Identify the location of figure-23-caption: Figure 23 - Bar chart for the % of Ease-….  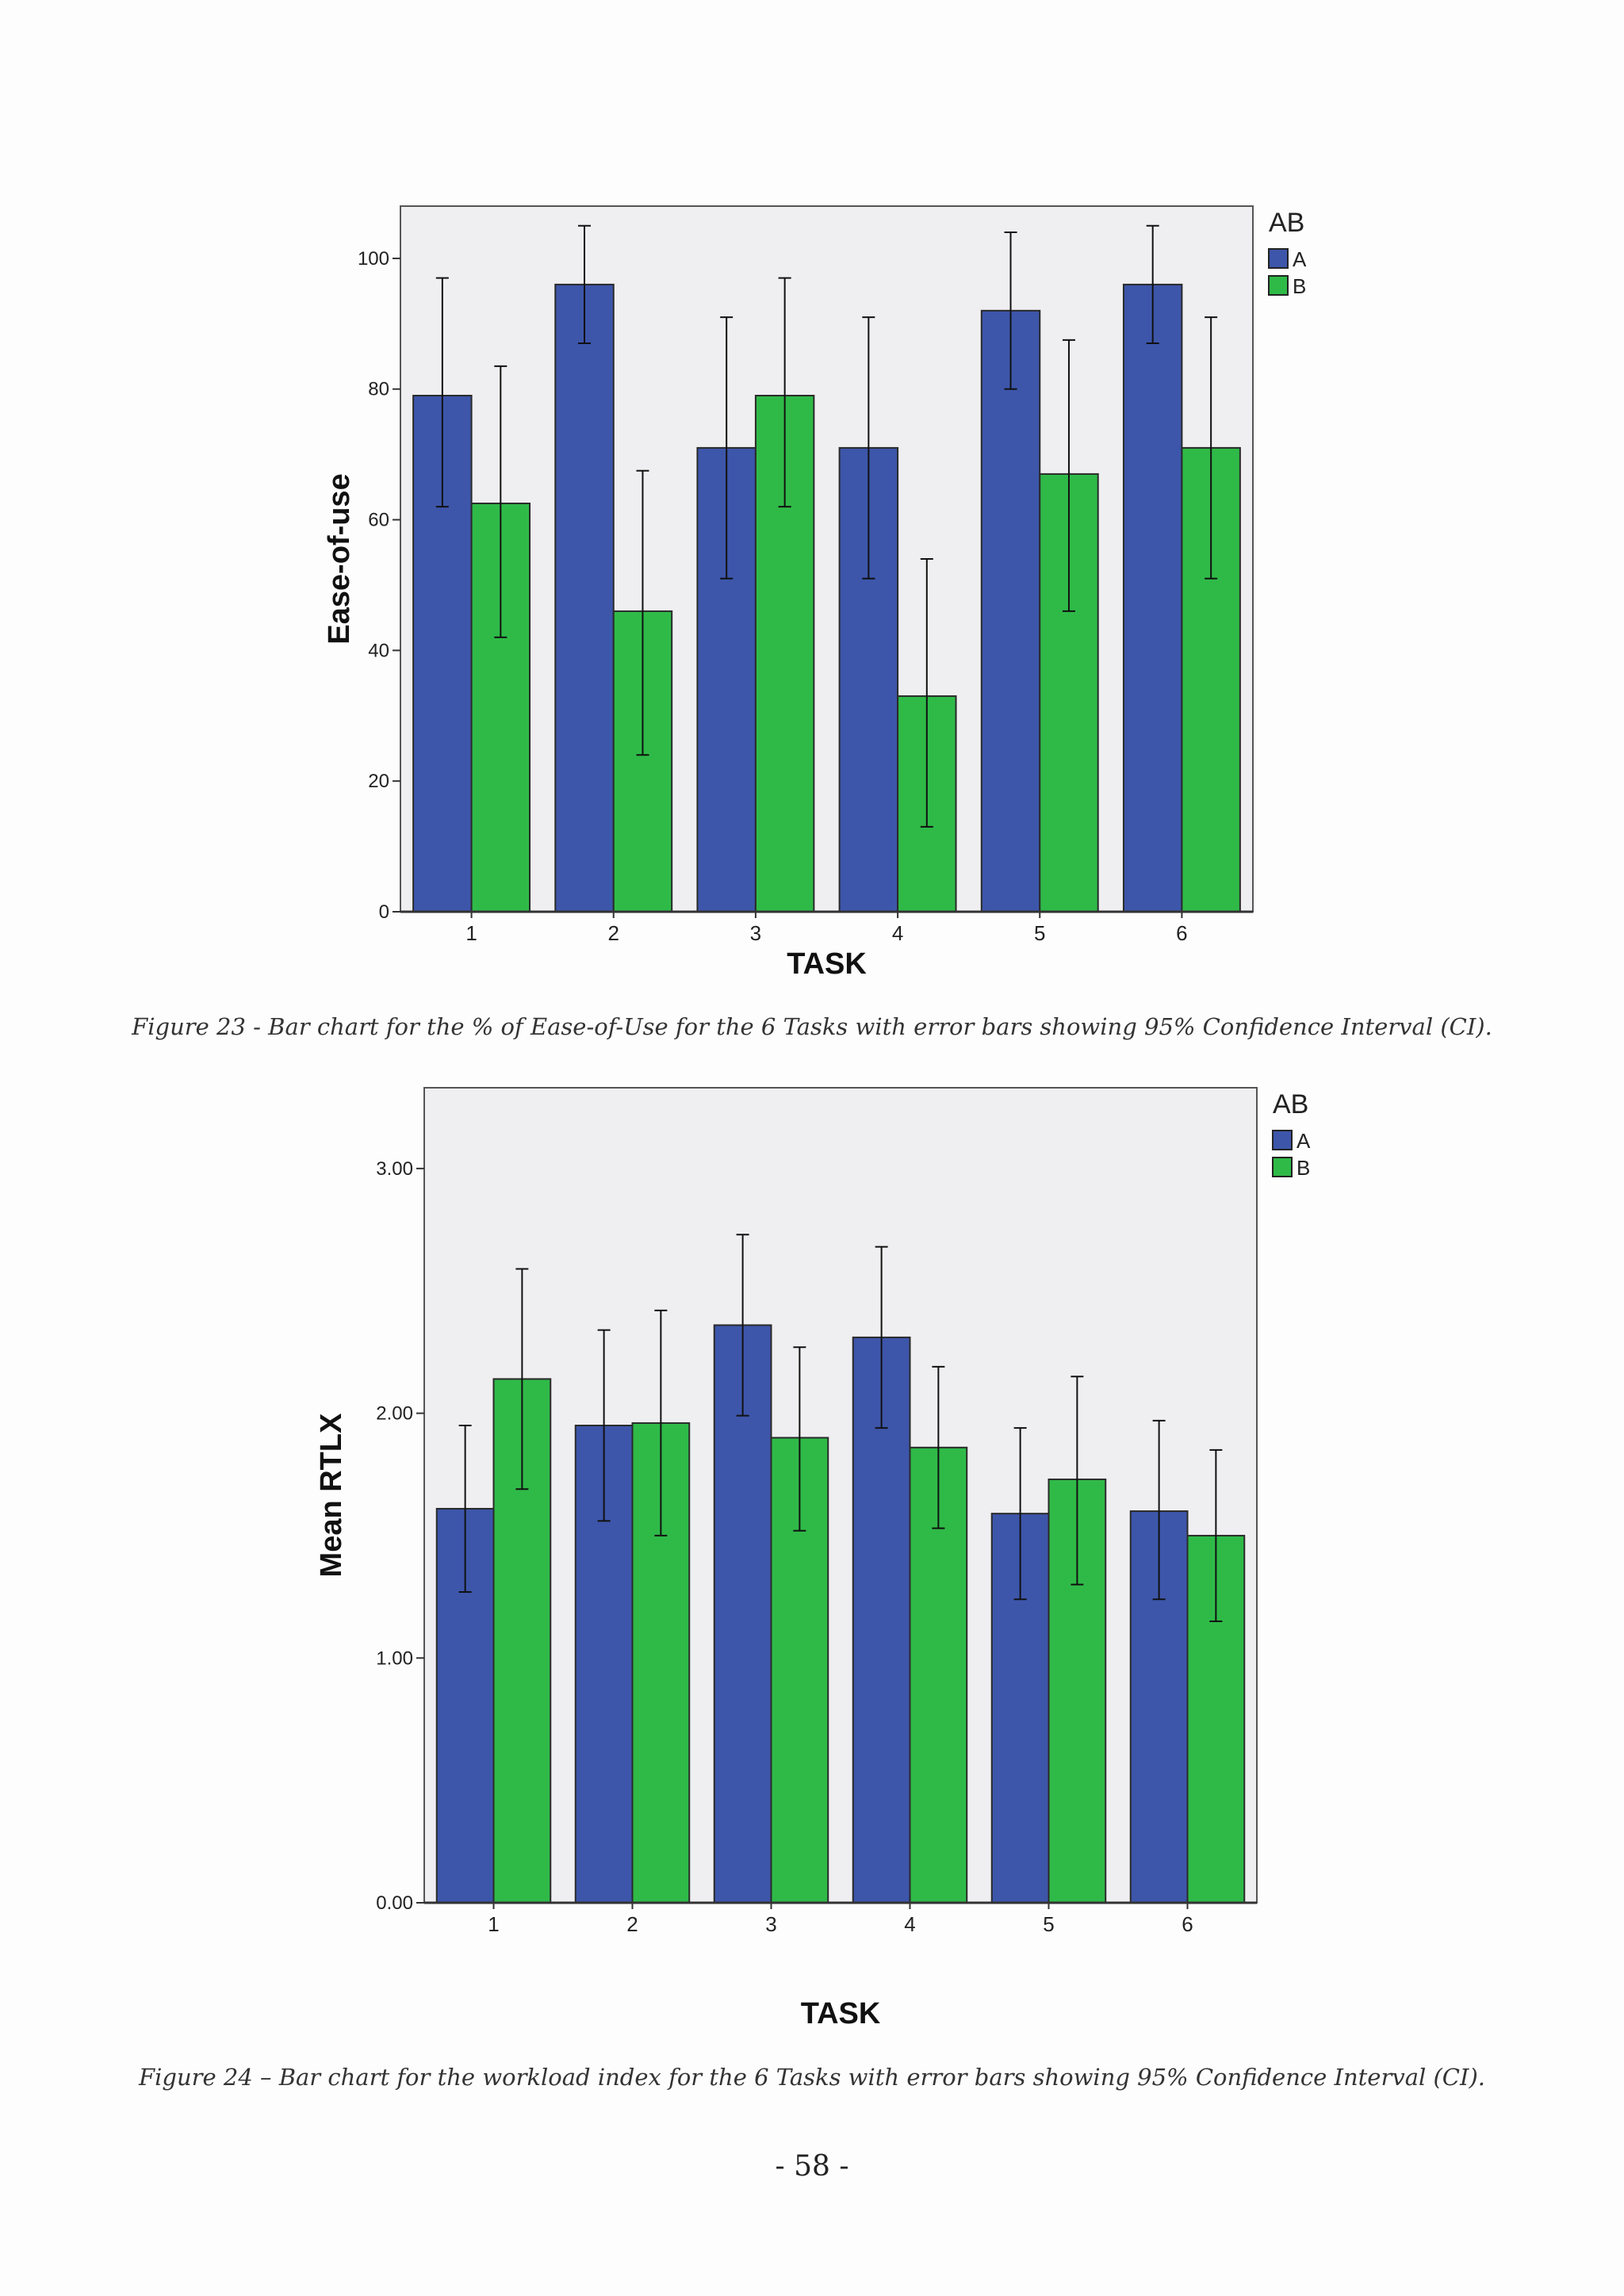
(812, 1026).